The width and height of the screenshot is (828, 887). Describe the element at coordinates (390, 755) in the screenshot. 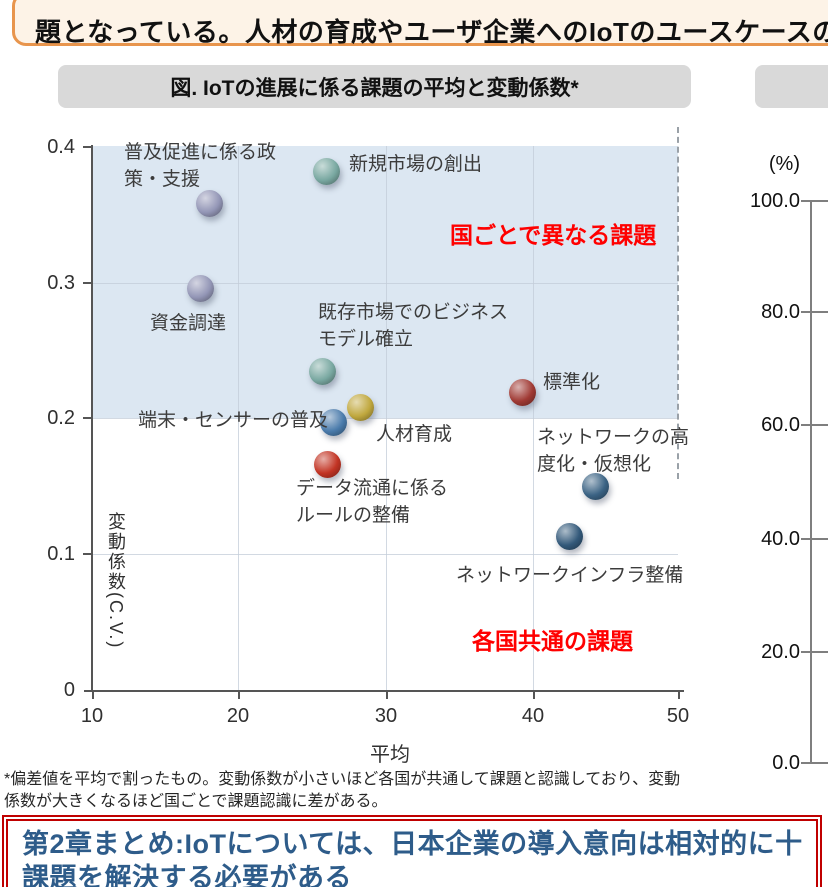

I see `x-axis-title: 平均` at that location.